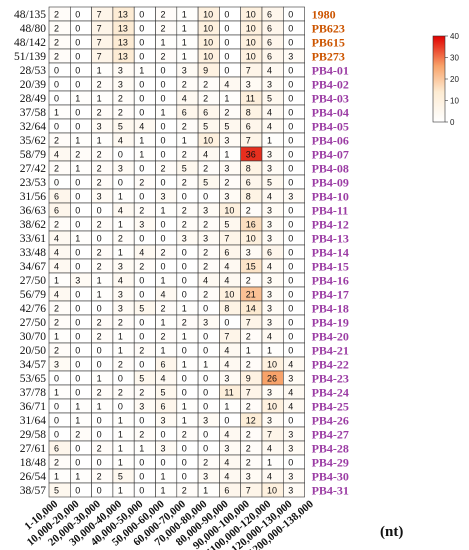 The image size is (469, 550). I want to click on row-label: 20/50, so click(33, 351).